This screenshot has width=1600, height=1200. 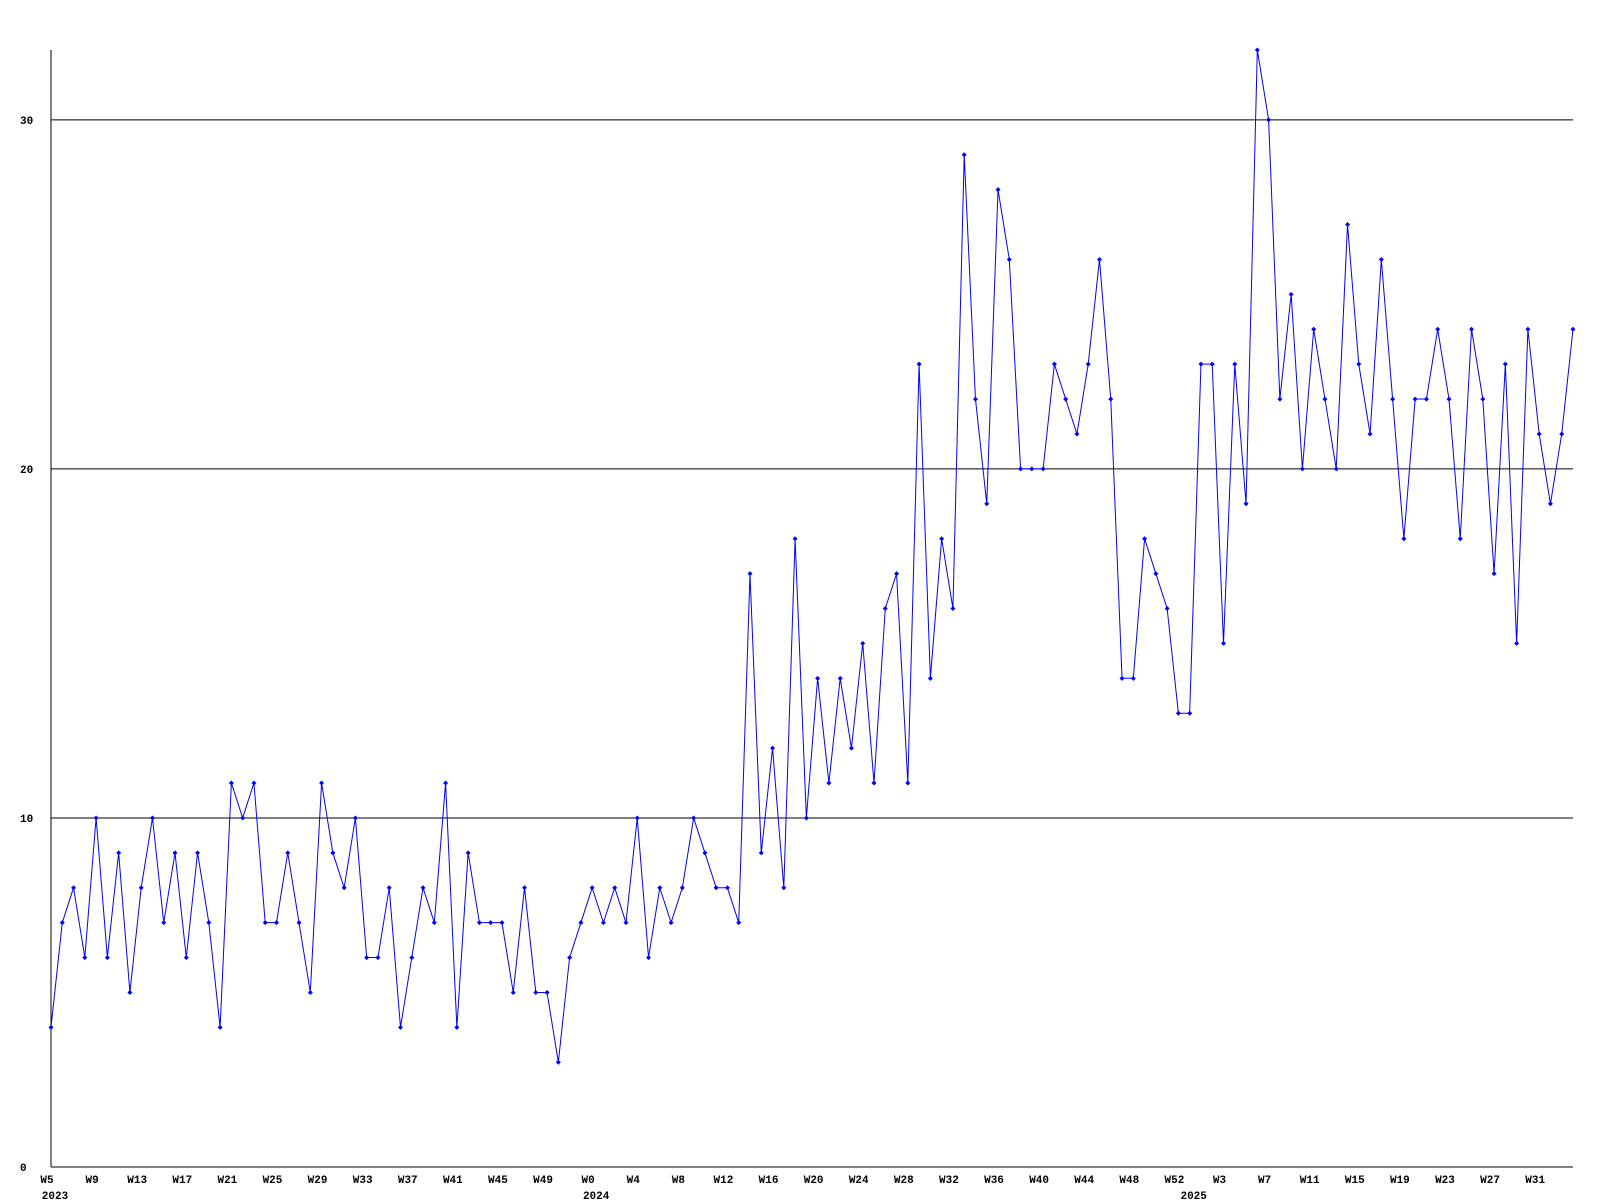 What do you see at coordinates (408, 1181) in the screenshot?
I see `x-tick-label: W37` at bounding box center [408, 1181].